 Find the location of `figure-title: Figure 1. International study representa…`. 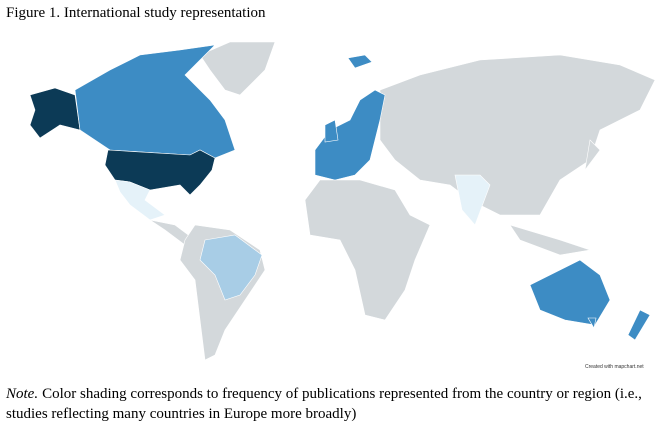

figure-title: Figure 1. International study representa… is located at coordinates (136, 13).